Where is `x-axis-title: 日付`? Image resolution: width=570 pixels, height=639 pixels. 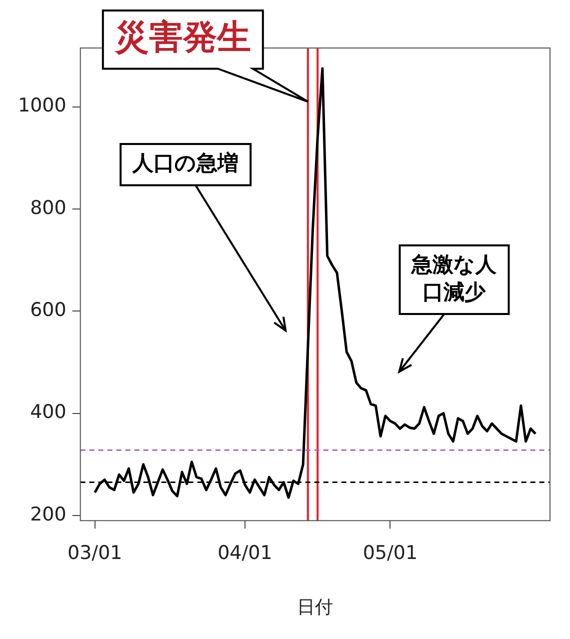 x-axis-title: 日付 is located at coordinates (315, 607).